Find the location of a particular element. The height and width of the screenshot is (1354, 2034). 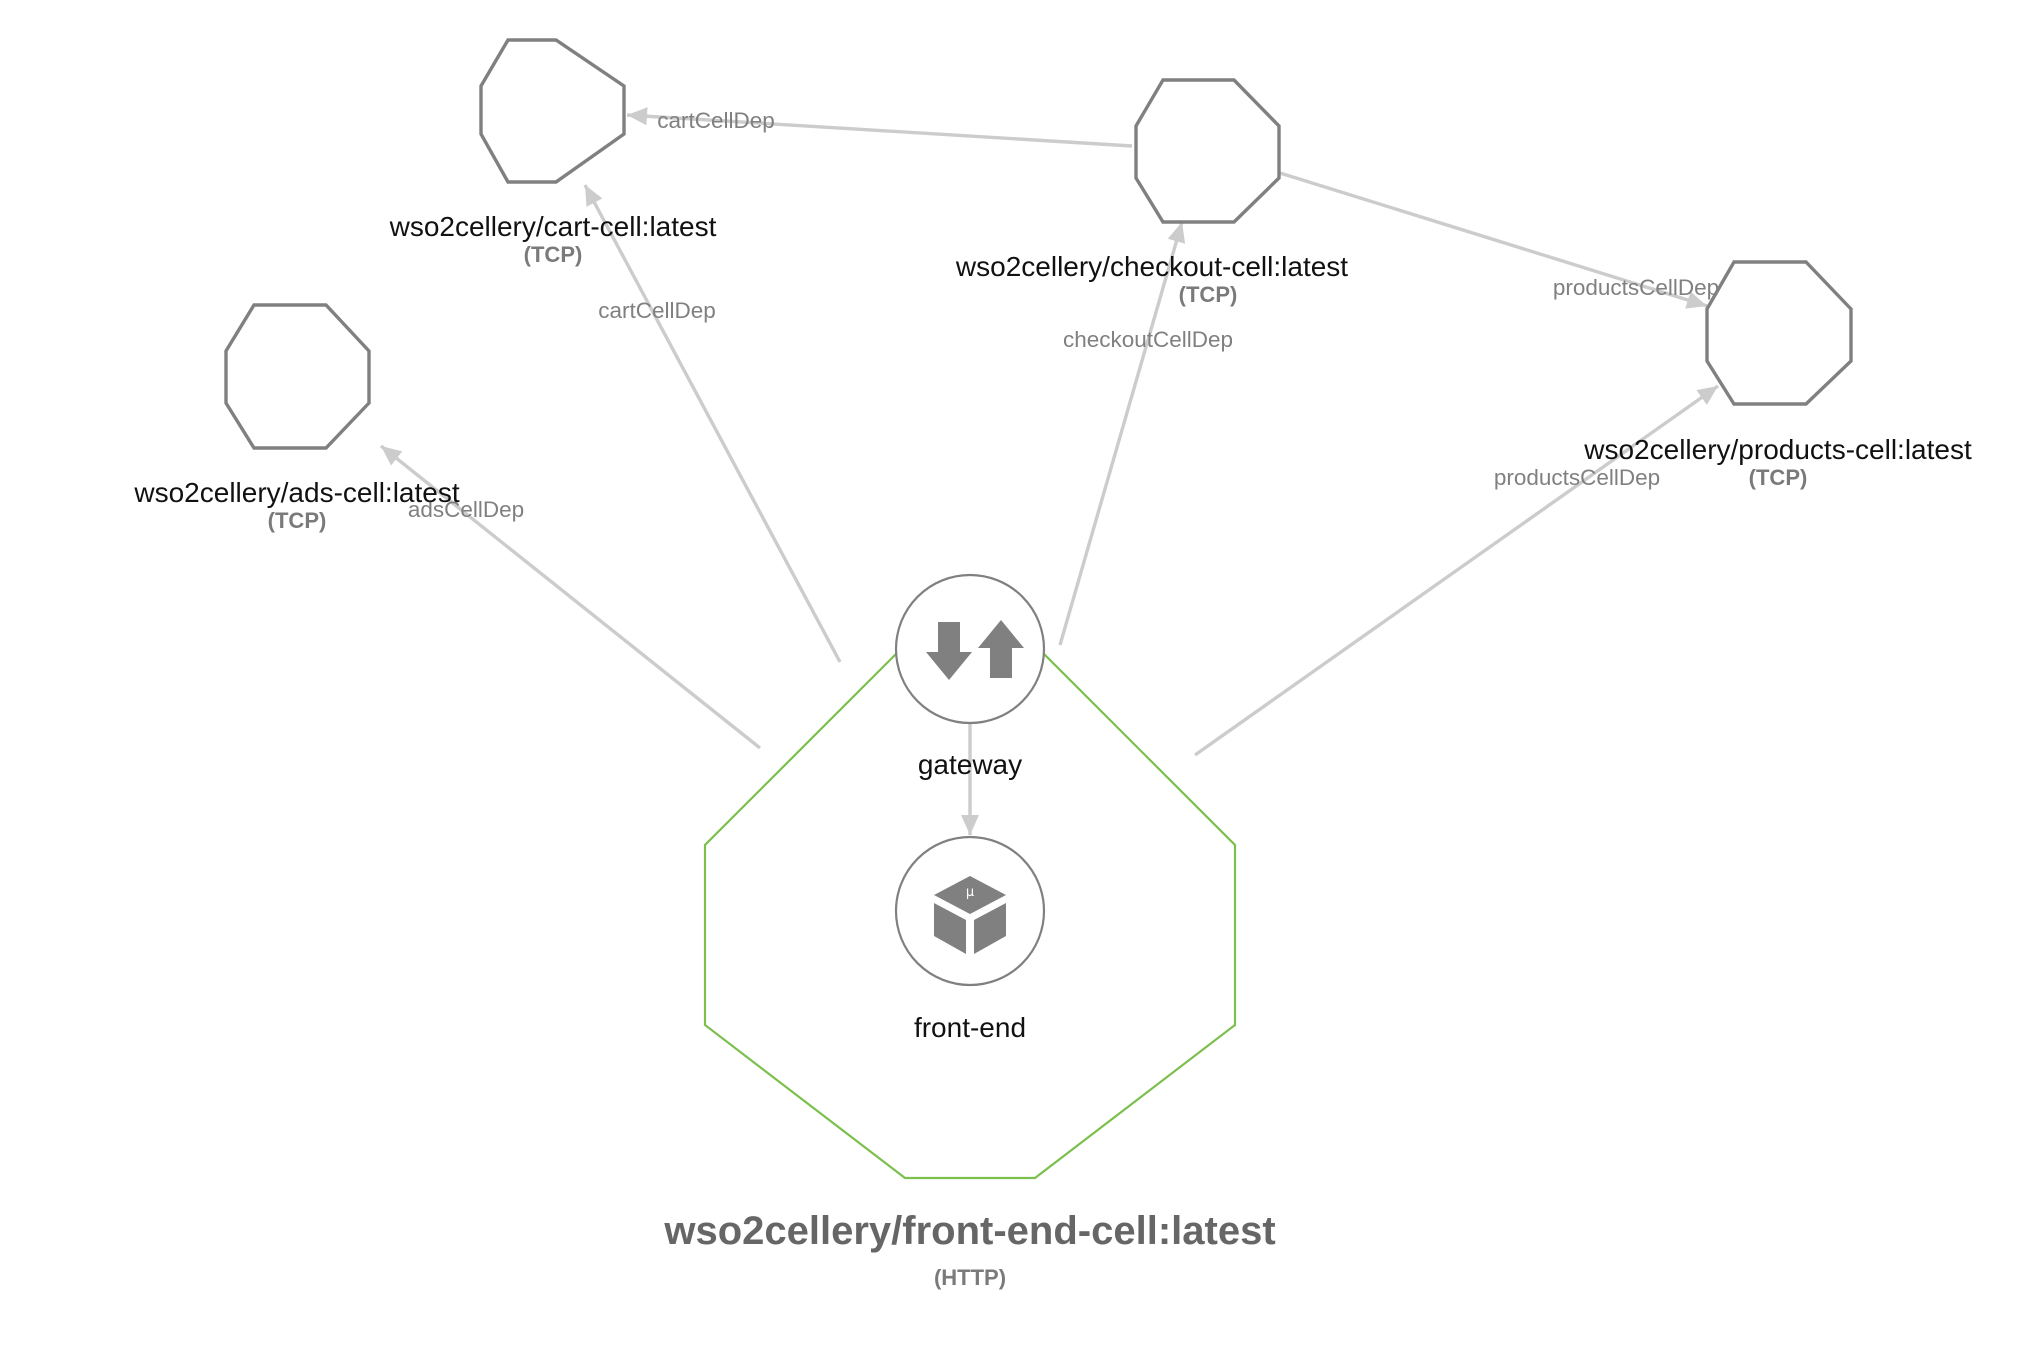

edge-checkout-to-products is located at coordinates (1494, 243).